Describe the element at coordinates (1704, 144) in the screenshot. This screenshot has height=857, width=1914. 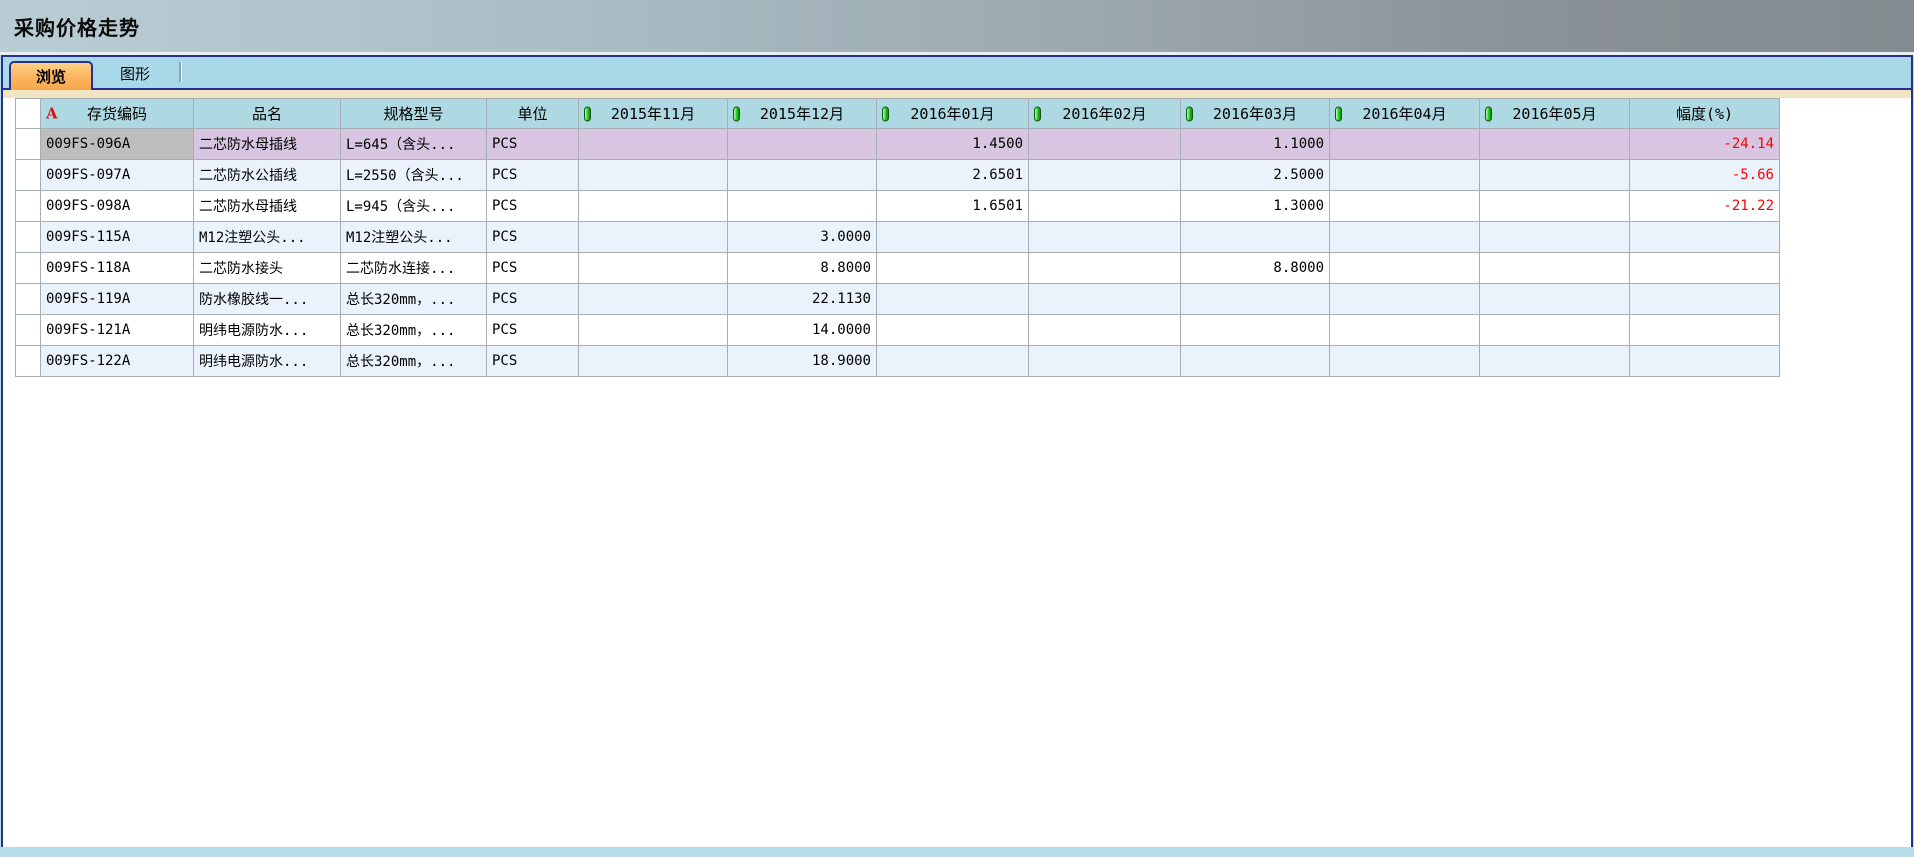
I see `cell-range: -24.14` at that location.